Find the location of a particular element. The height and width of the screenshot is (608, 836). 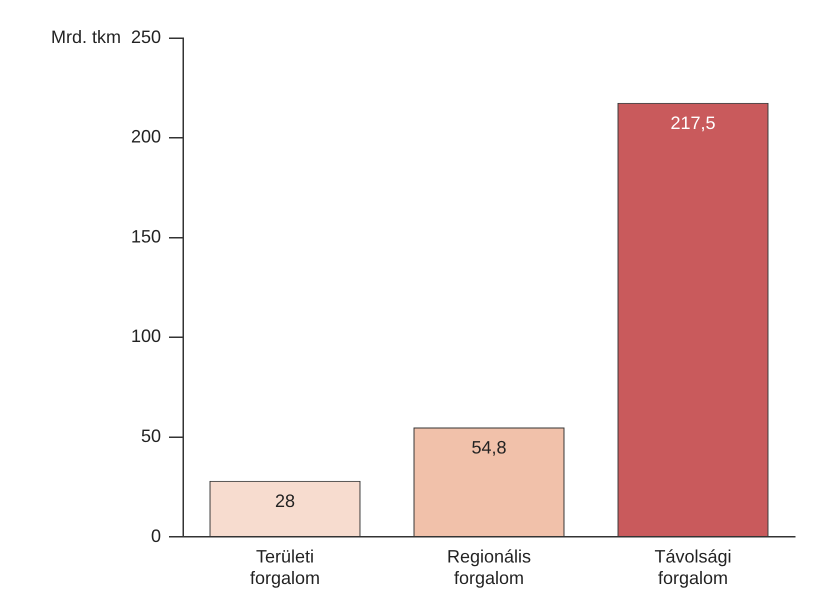

y-tick-label: 200 is located at coordinates (145, 136).